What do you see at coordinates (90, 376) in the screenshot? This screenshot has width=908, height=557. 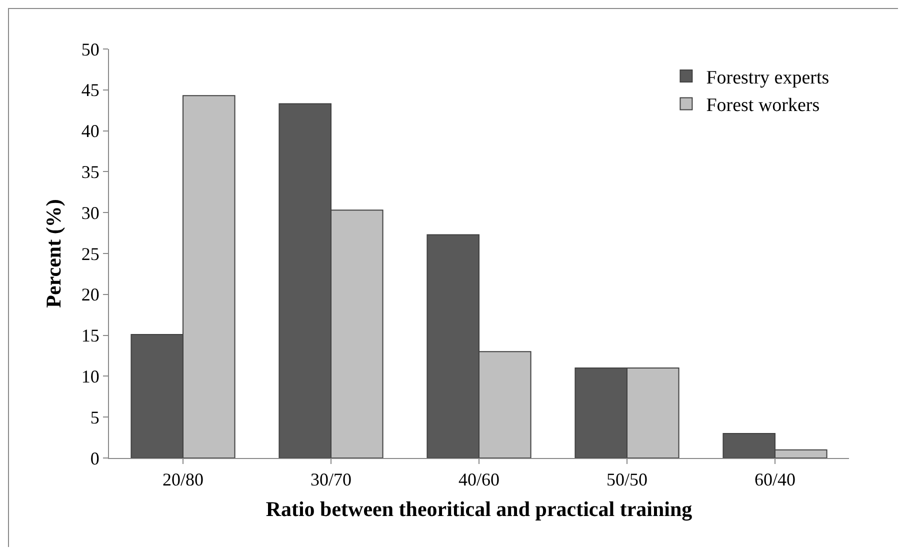 I see `y-tick-label: 10` at bounding box center [90, 376].